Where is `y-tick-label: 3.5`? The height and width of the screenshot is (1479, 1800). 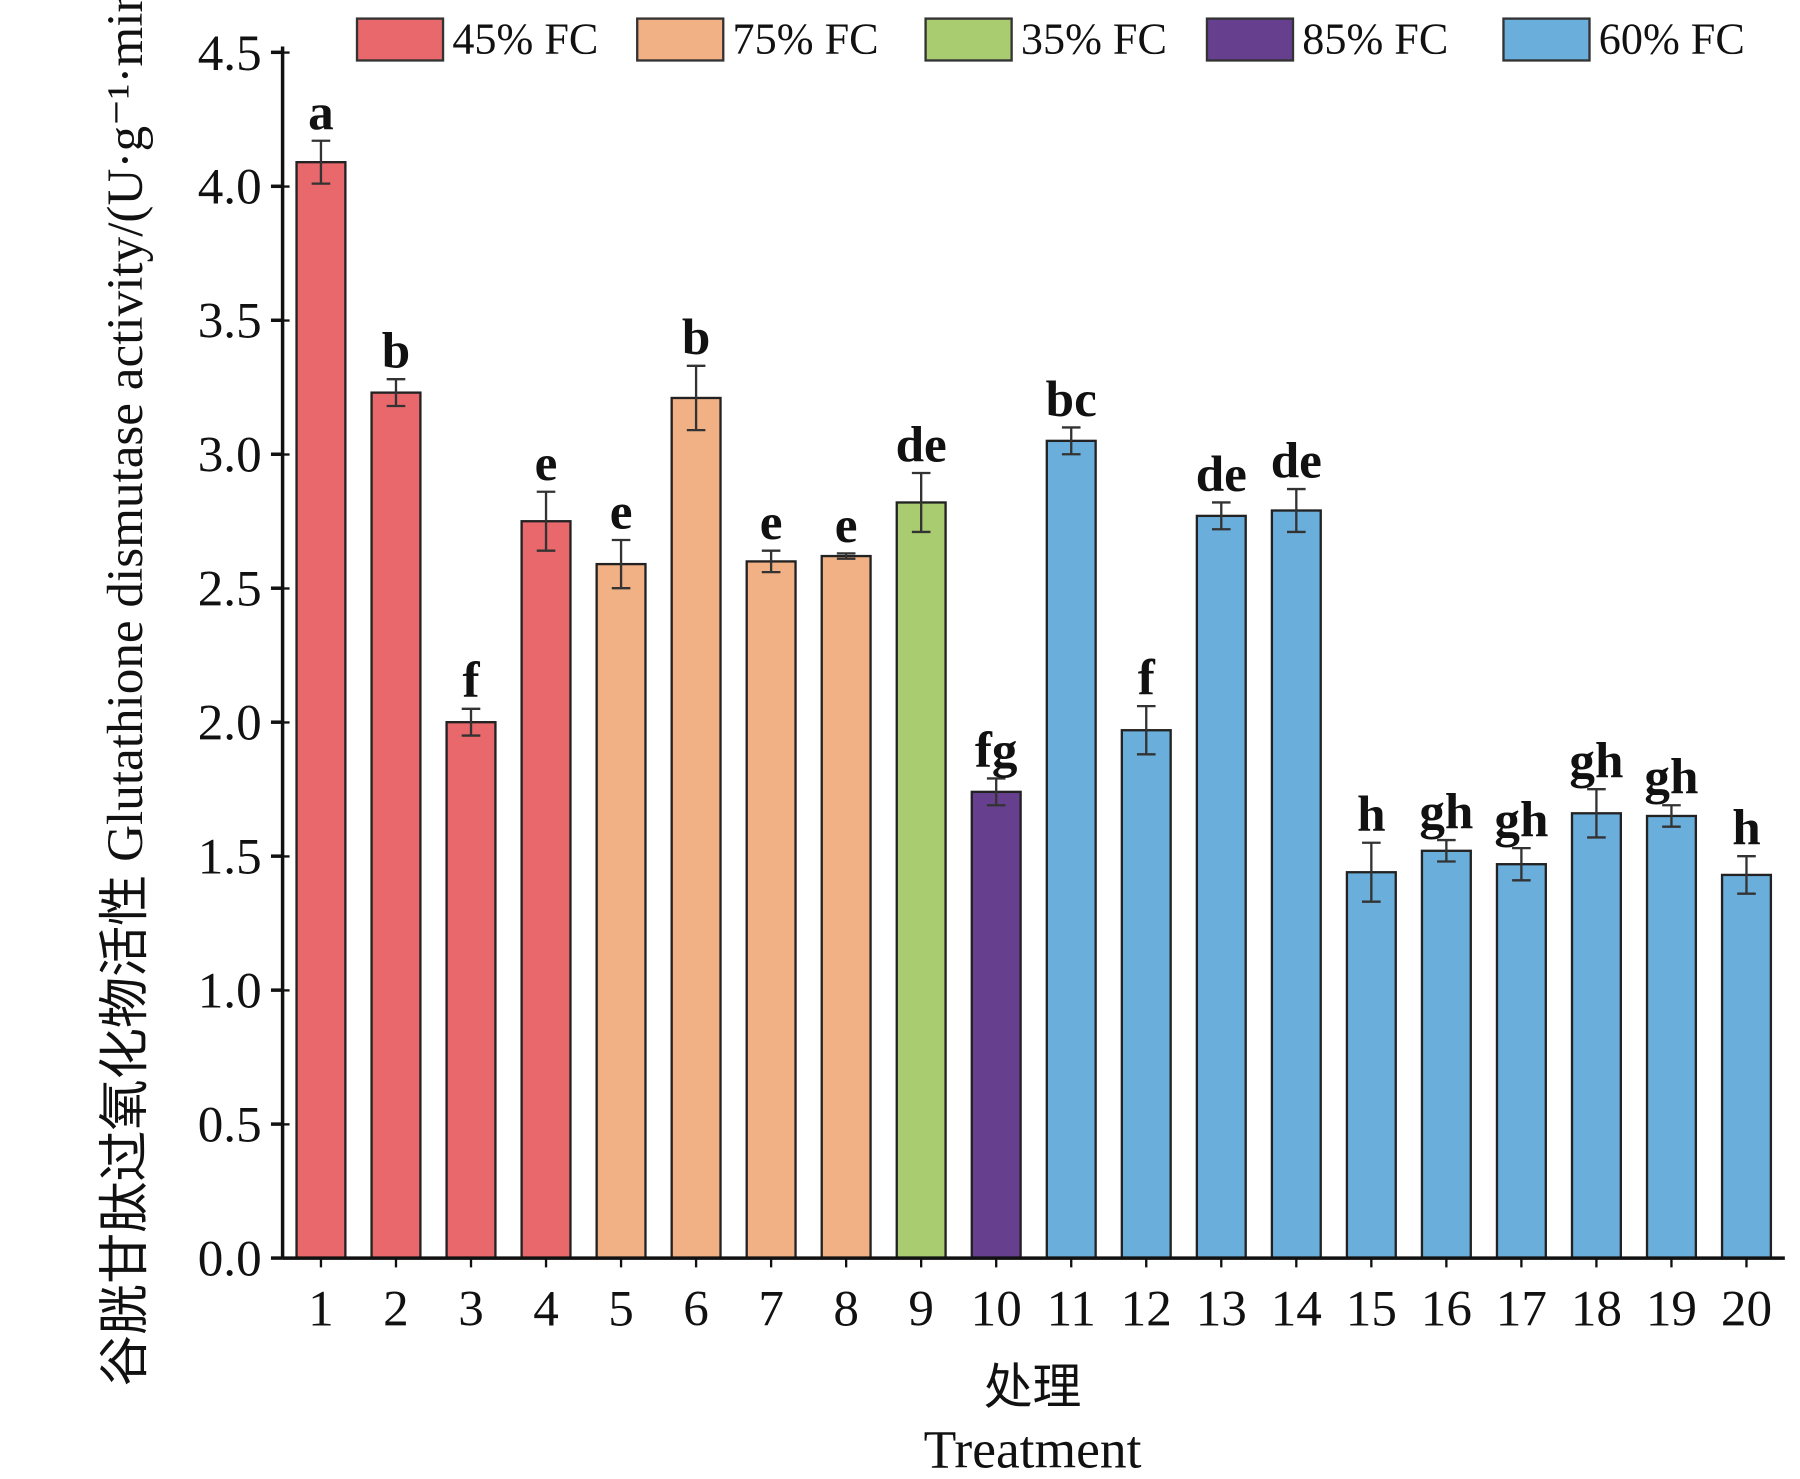 y-tick-label: 3.5 is located at coordinates (230, 321).